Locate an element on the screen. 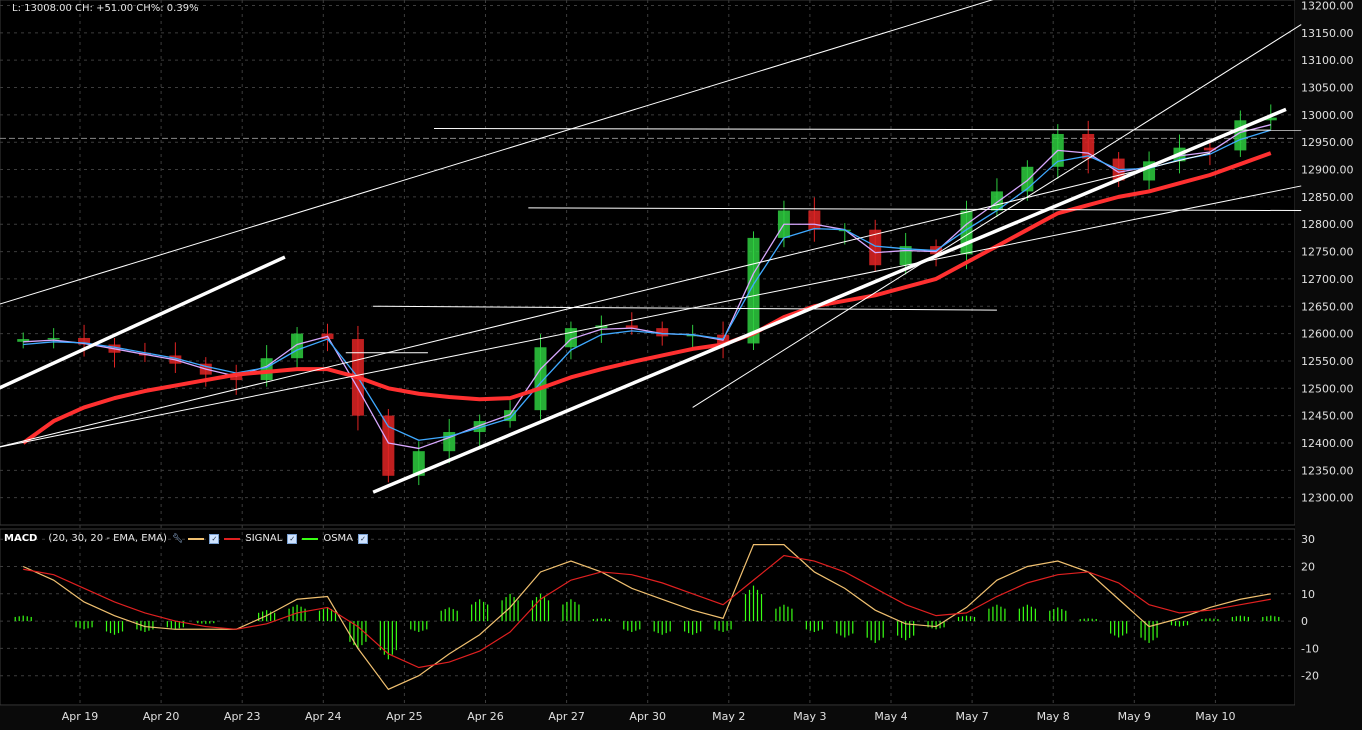  price-tick-label: 12350.00 is located at coordinates (1327, 470).